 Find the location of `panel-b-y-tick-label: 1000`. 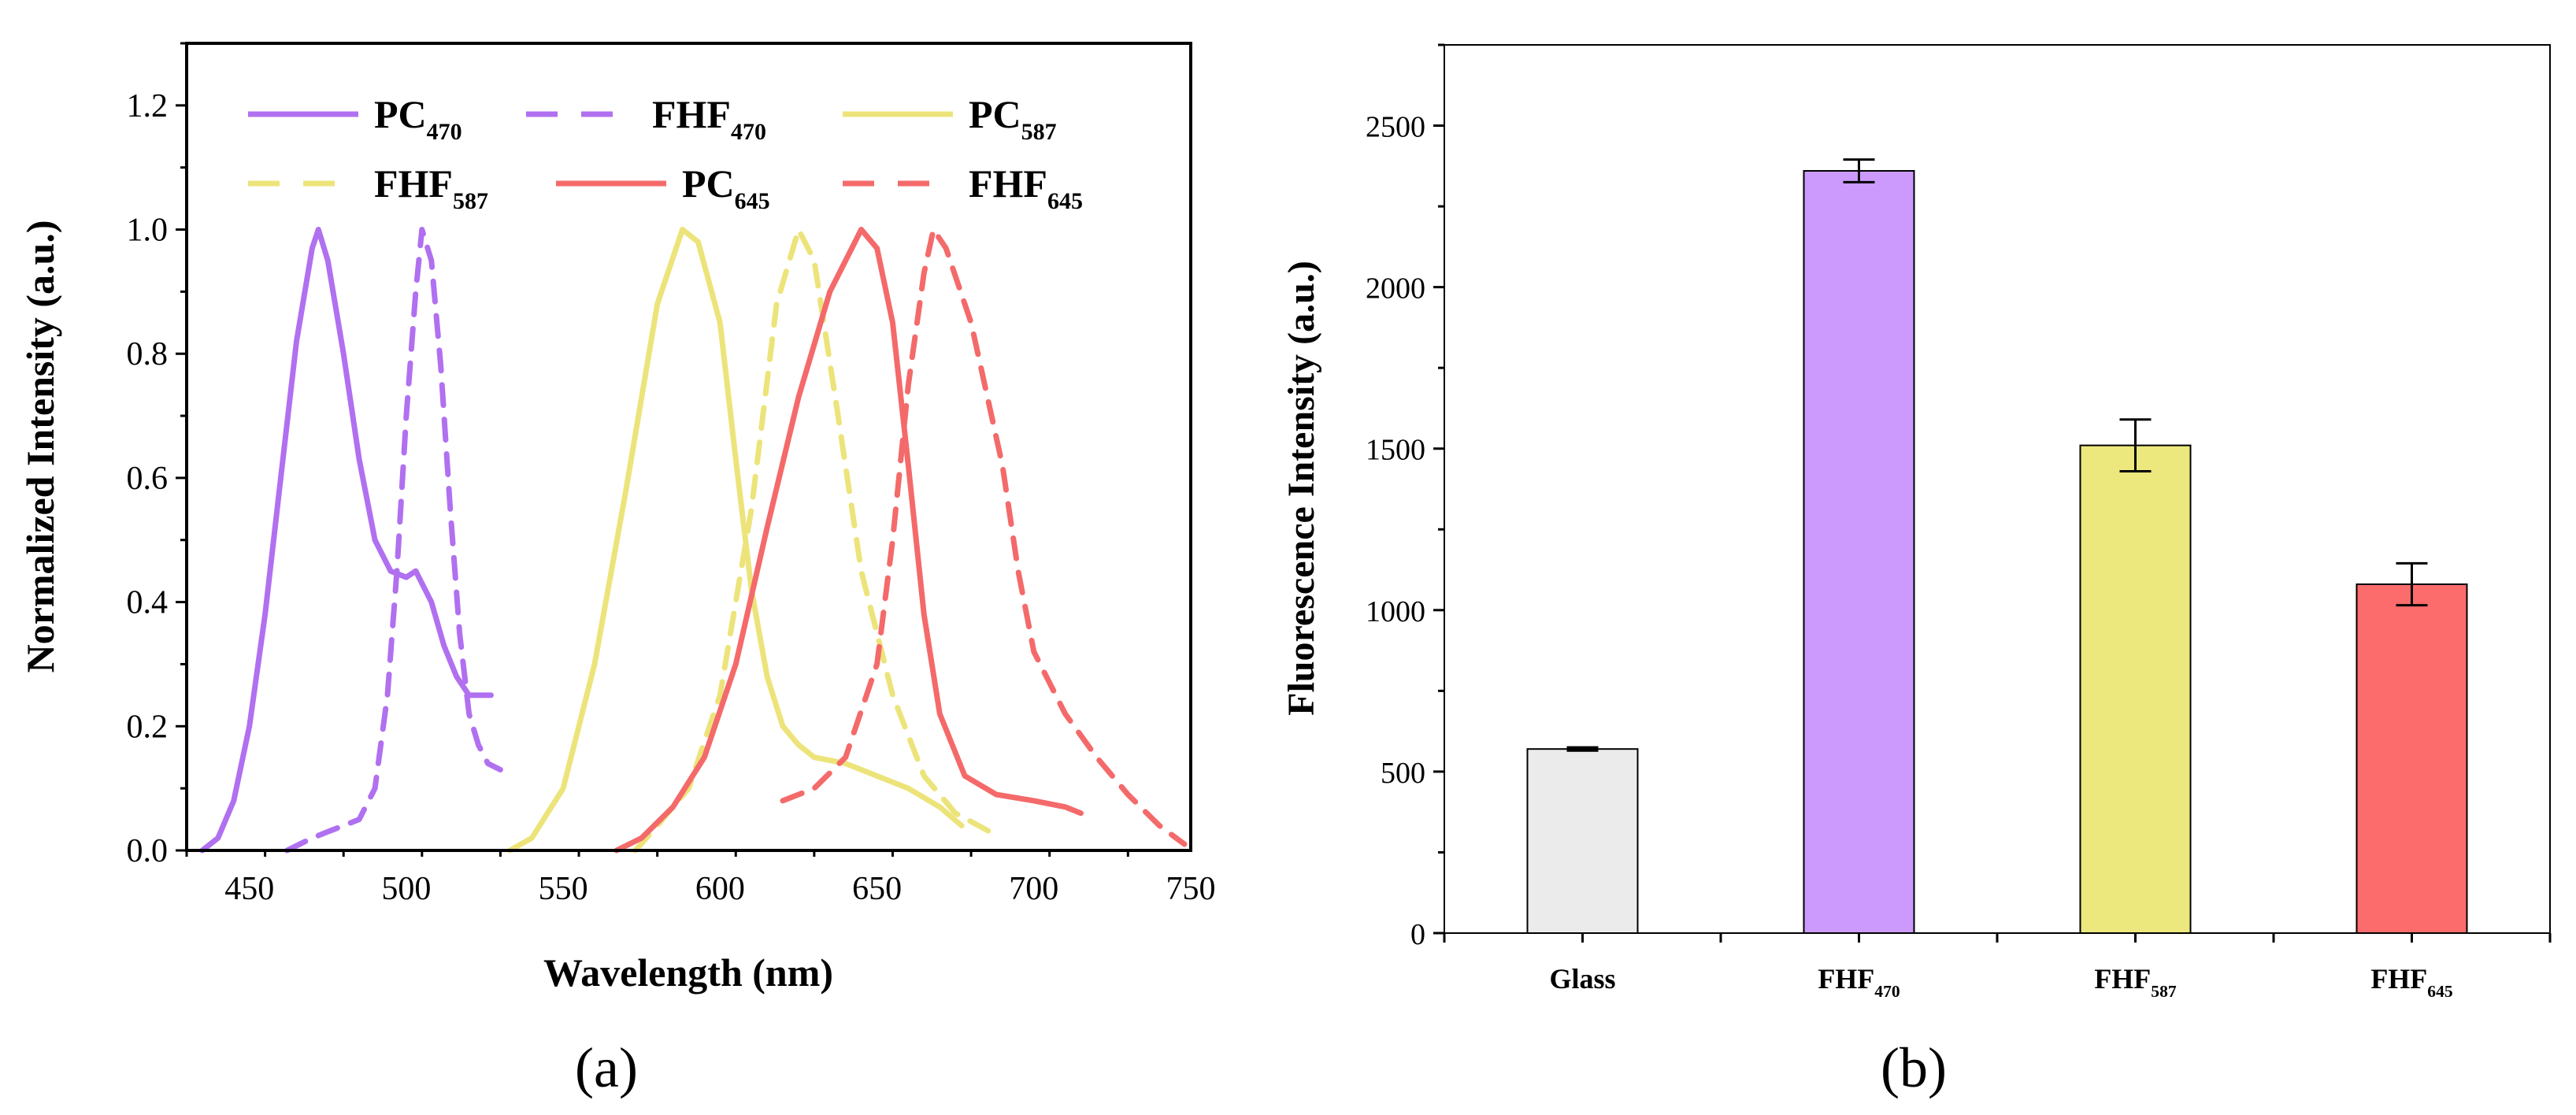

panel-b-y-tick-label: 1000 is located at coordinates (1395, 611).